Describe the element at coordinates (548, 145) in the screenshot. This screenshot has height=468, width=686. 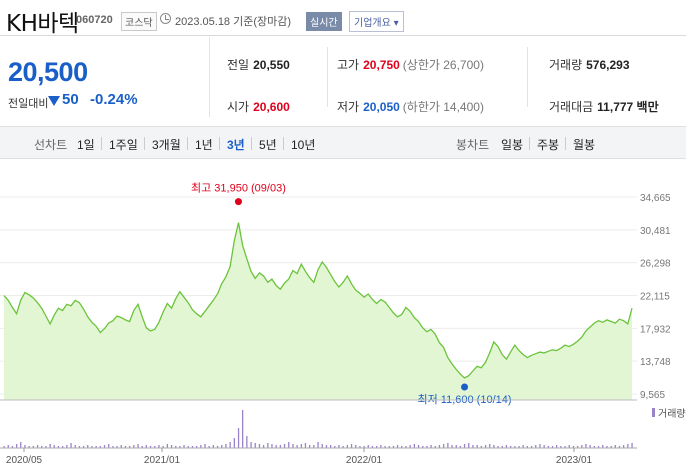
I see `candle-weekly: 주봉` at that location.